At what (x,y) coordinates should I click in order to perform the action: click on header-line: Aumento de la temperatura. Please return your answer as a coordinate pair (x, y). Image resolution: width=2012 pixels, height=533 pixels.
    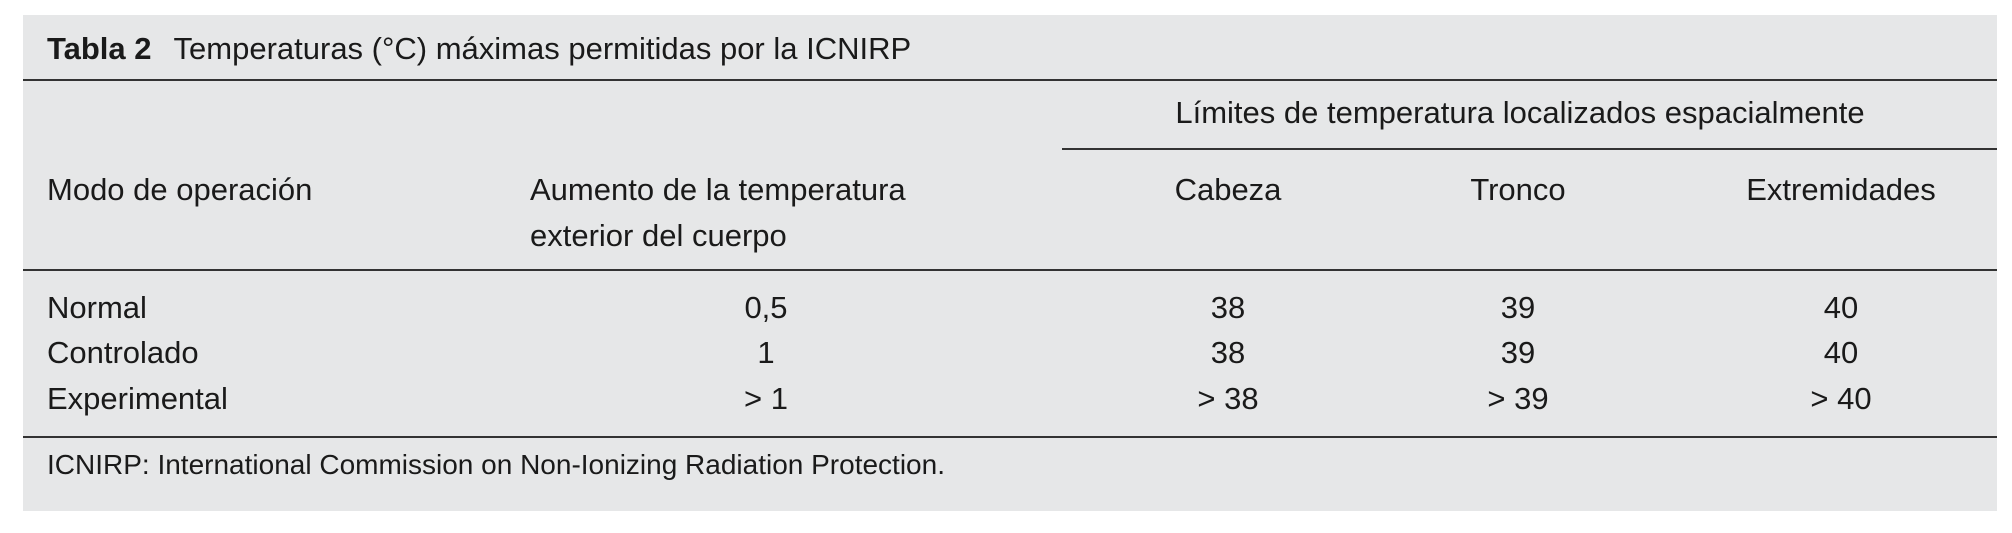
    Looking at the image, I should click on (718, 189).